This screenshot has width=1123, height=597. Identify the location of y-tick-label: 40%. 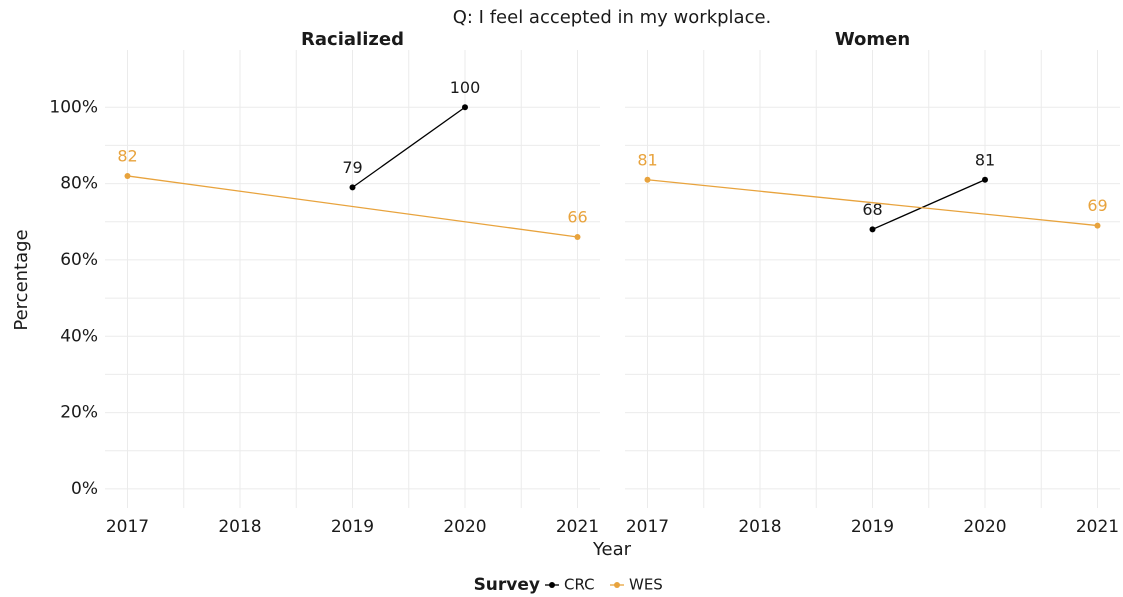
(79, 336).